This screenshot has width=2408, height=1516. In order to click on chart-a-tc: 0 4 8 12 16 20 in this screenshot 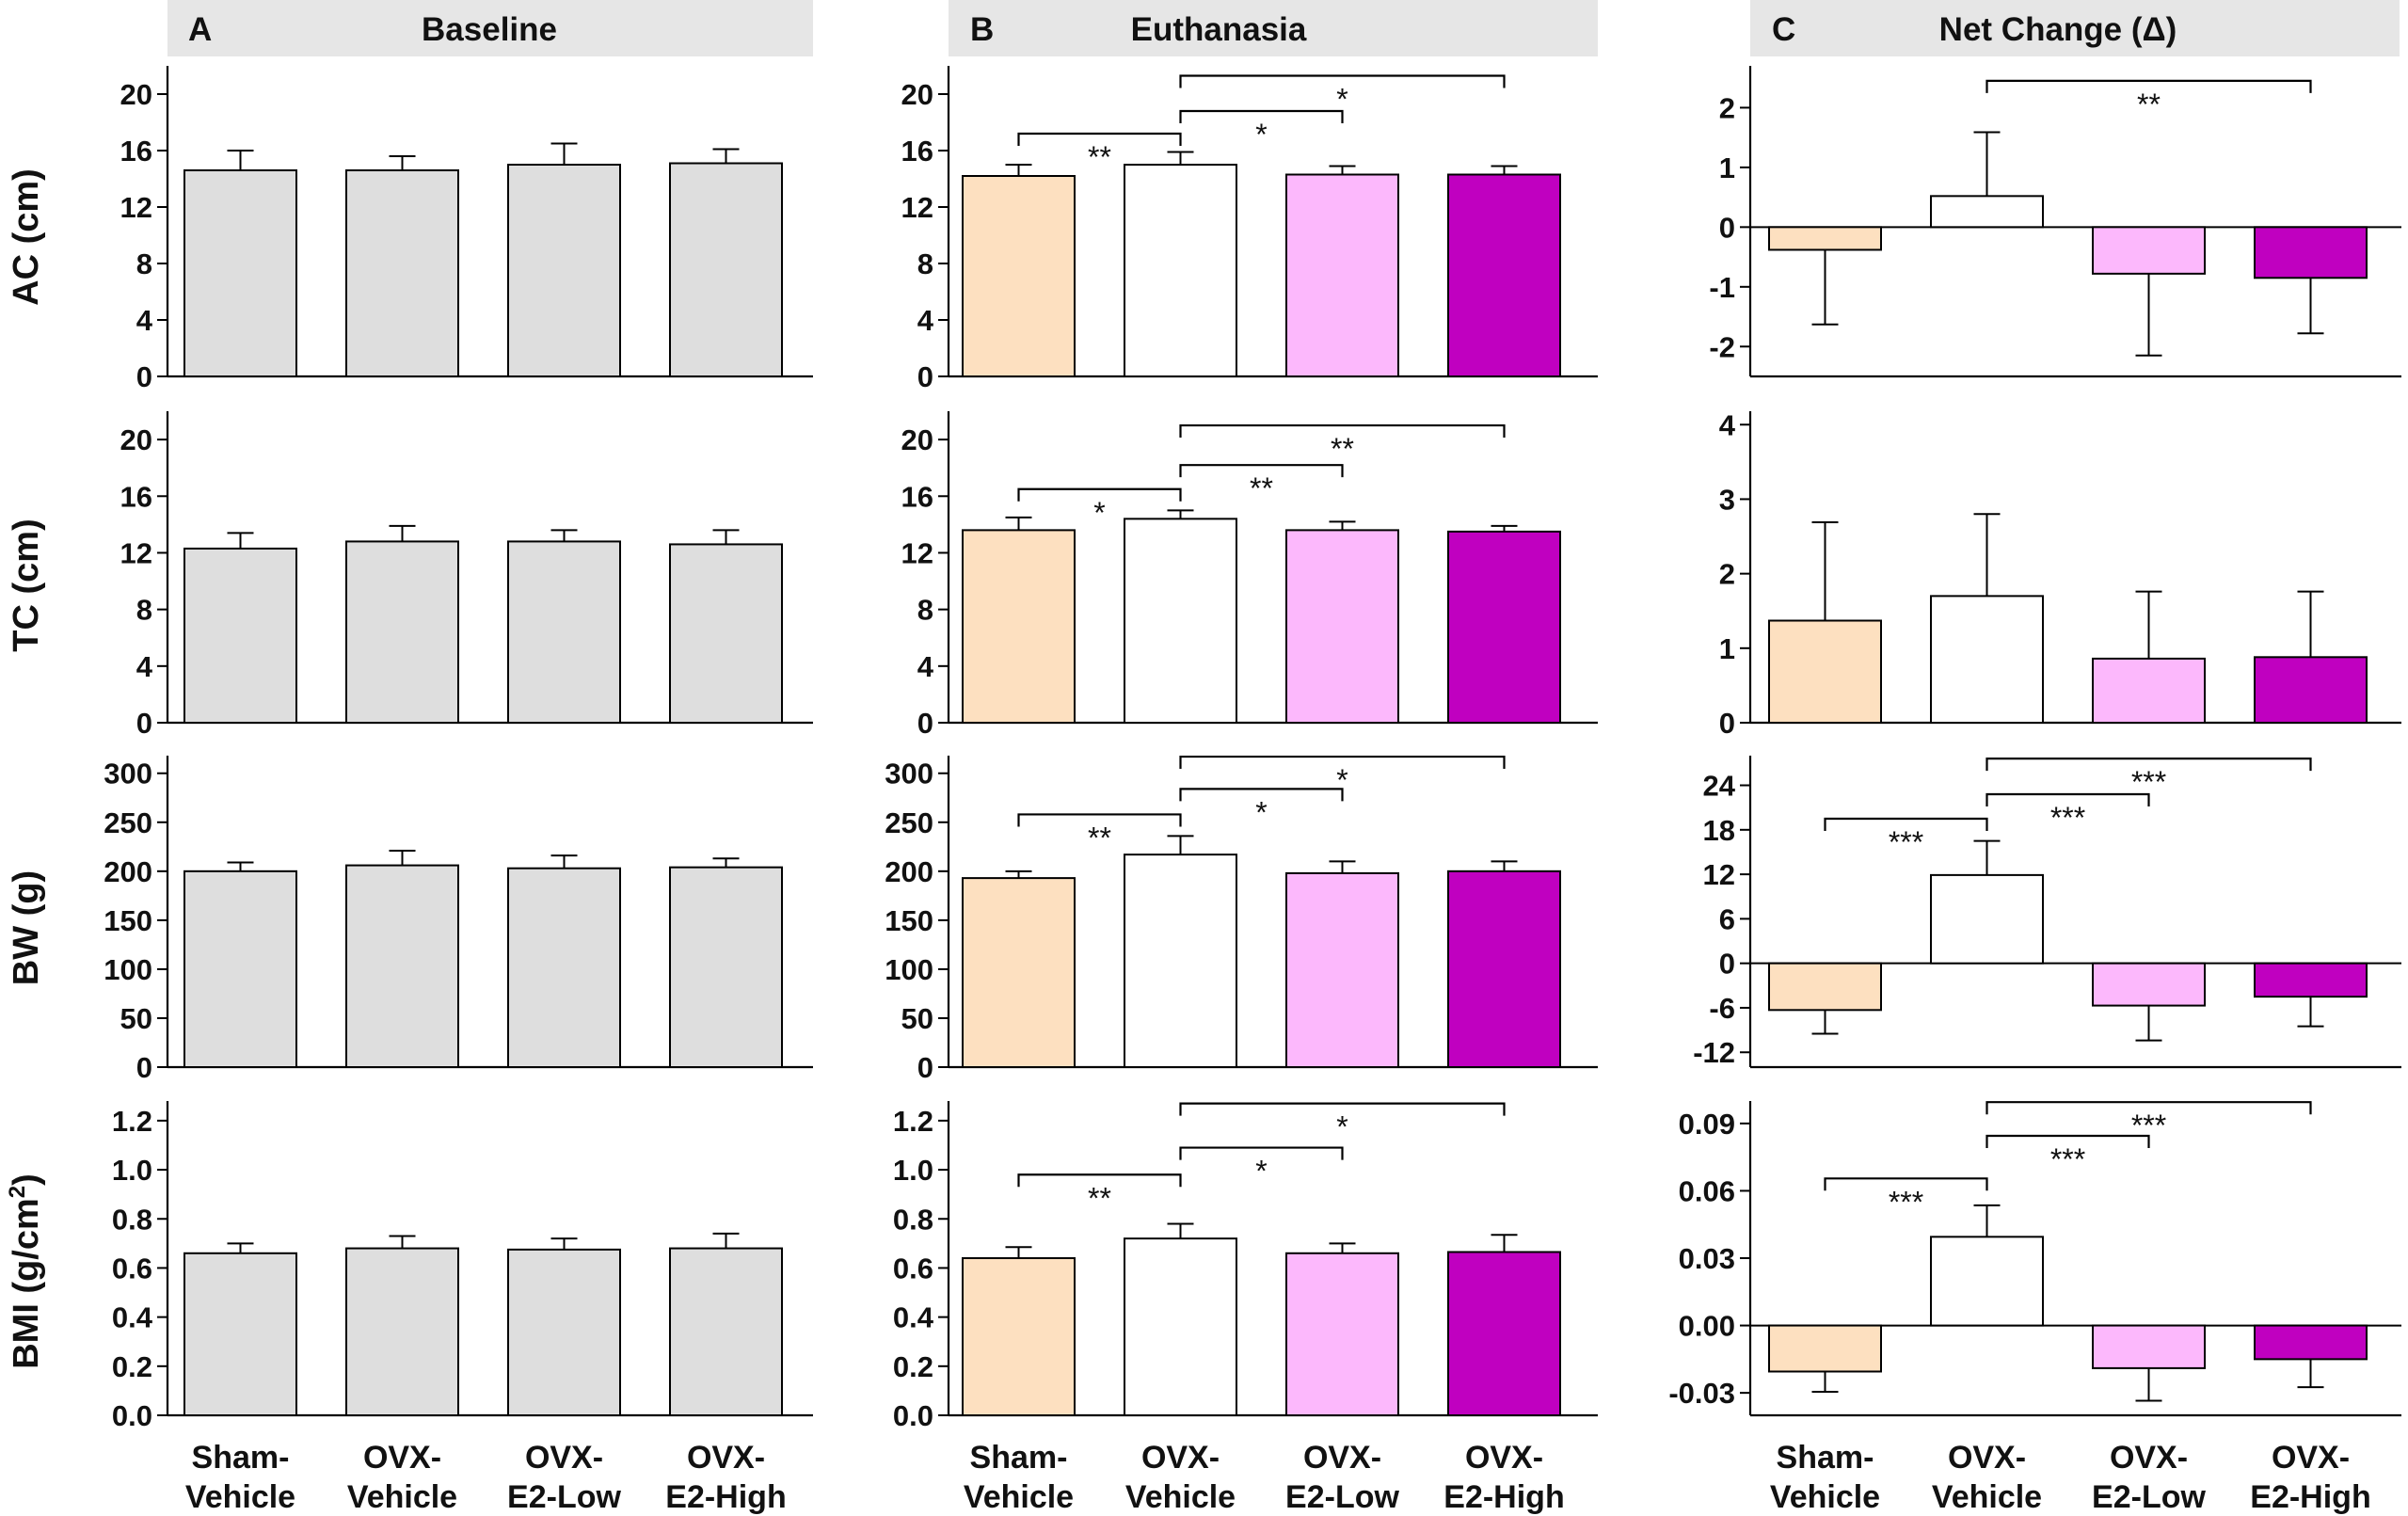, I will do `click(466, 575)`.